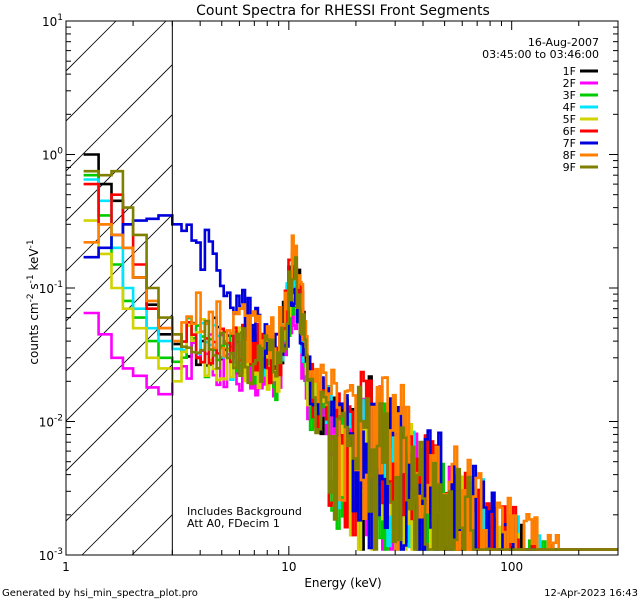 Image resolution: width=640 pixels, height=600 pixels. What do you see at coordinates (569, 71) in the screenshot?
I see `legend-label-1f: 1F` at bounding box center [569, 71].